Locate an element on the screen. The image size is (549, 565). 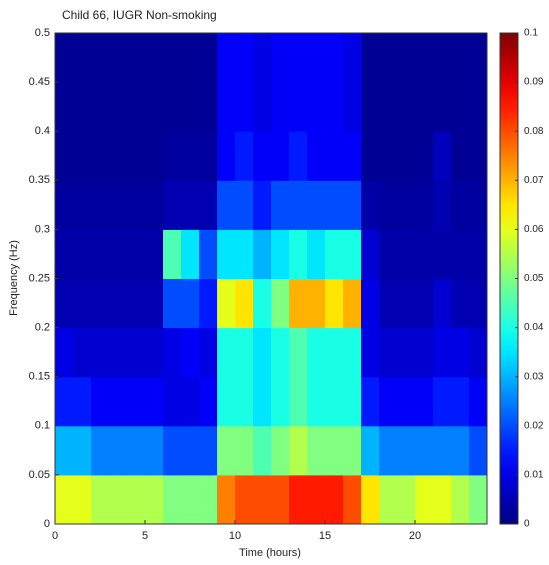
x-tick-label: 20 is located at coordinates (415, 536).